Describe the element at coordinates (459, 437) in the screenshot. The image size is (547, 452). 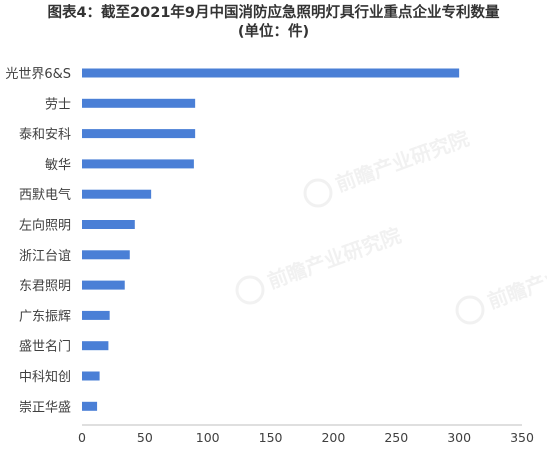
I see `x-tick-label: 300` at that location.